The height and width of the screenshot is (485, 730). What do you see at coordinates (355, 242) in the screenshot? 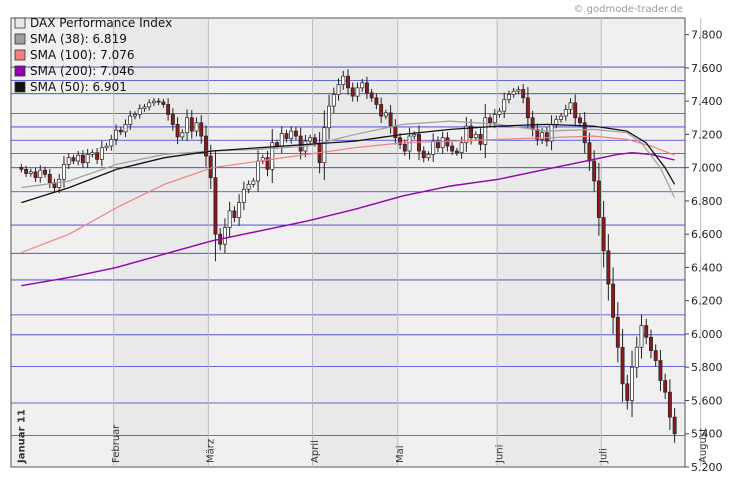
I see `month-band` at bounding box center [355, 242].